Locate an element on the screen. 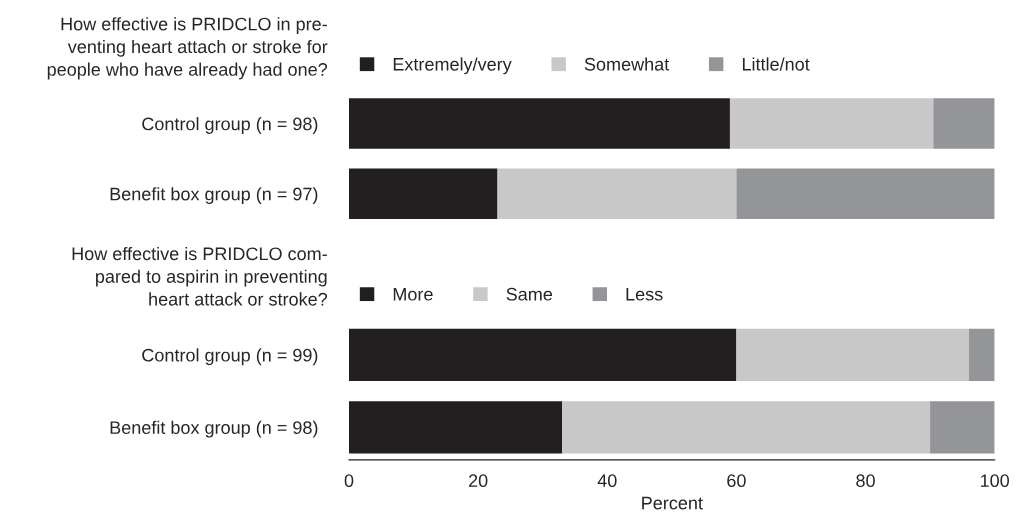 The width and height of the screenshot is (1016, 525). legend-label: Less is located at coordinates (644, 294).